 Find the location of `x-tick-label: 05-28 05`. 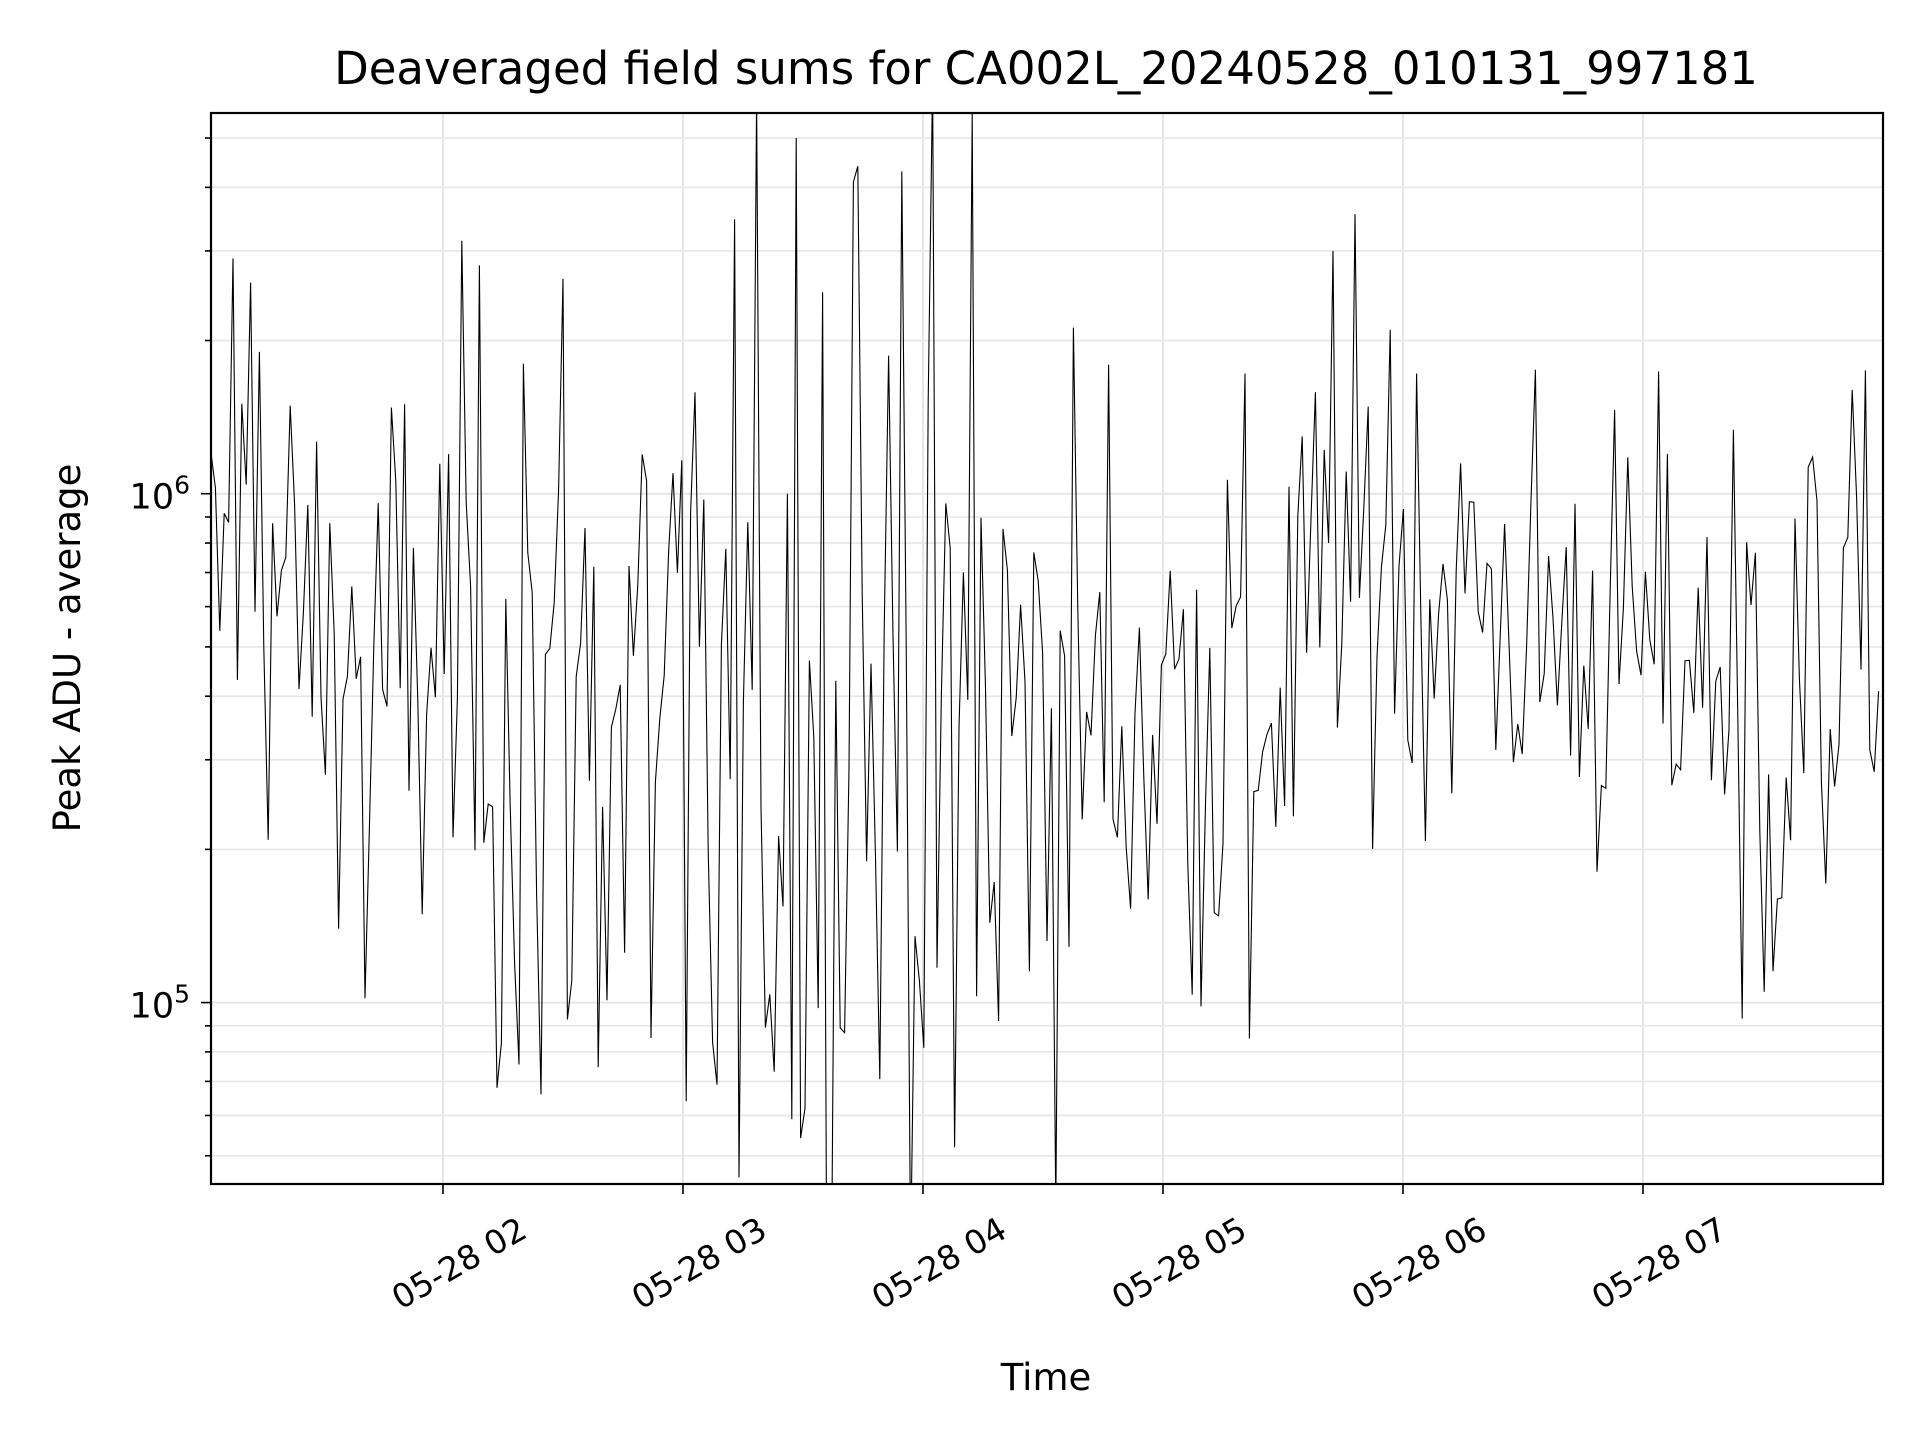

x-tick-label: 05-28 05 is located at coordinates (1179, 1263).